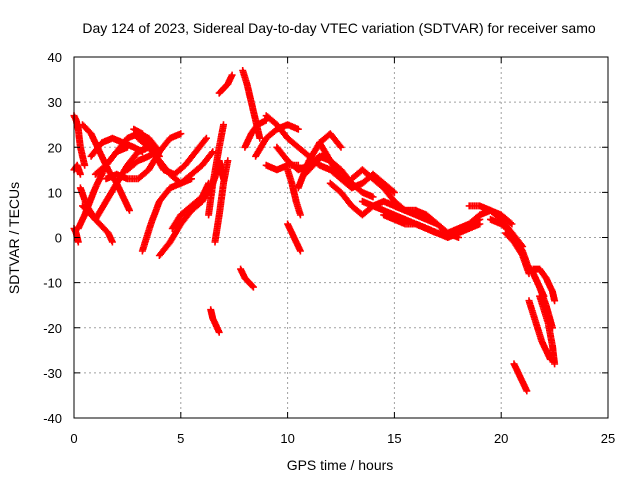  Describe the element at coordinates (287, 438) in the screenshot. I see `x-tick-label: 10` at that location.